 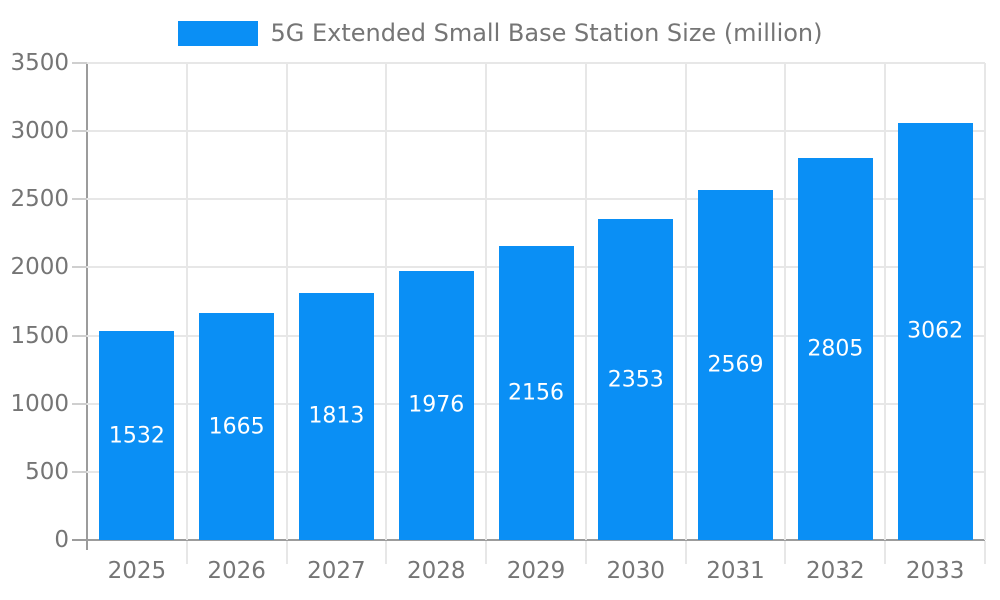 I want to click on x-tick-label-2031: 2031, so click(x=735, y=571).